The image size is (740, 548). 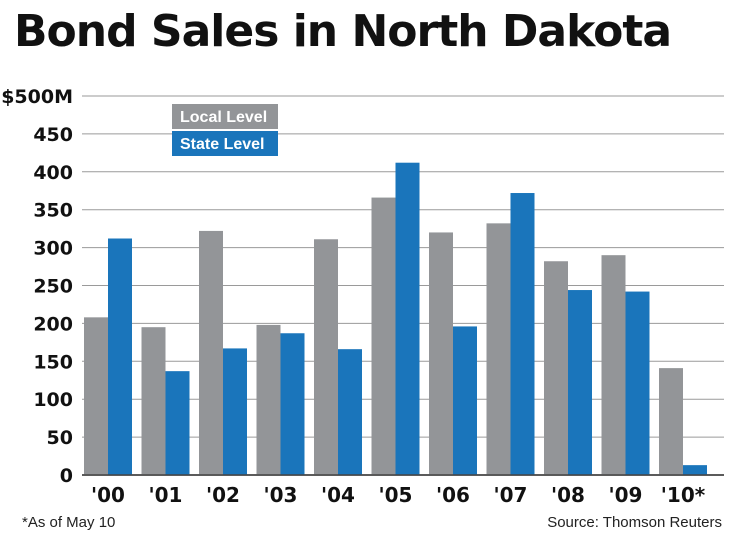 What do you see at coordinates (683, 495) in the screenshot?
I see `x-tick-label: '10*` at bounding box center [683, 495].